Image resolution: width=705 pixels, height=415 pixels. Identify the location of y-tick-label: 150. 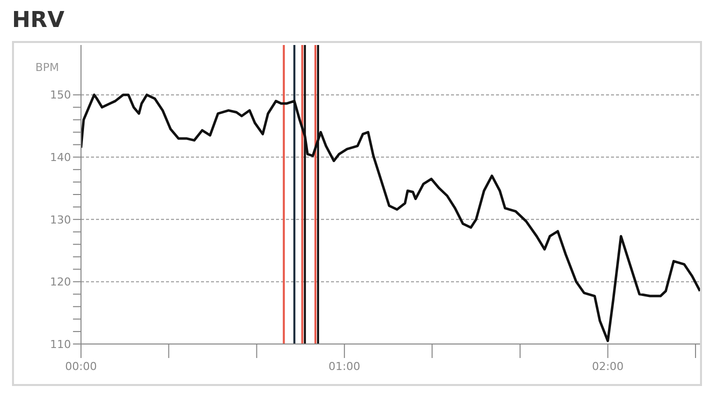
(60, 95).